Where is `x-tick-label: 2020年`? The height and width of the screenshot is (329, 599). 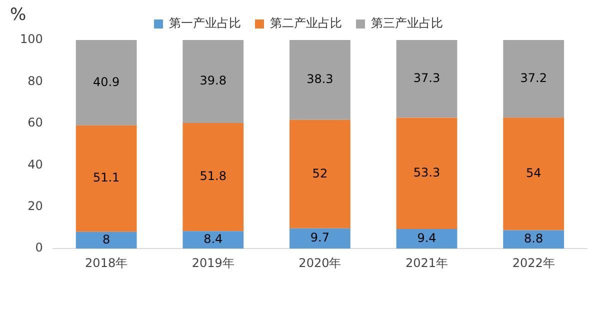
x-tick-label: 2020年 is located at coordinates (320, 263).